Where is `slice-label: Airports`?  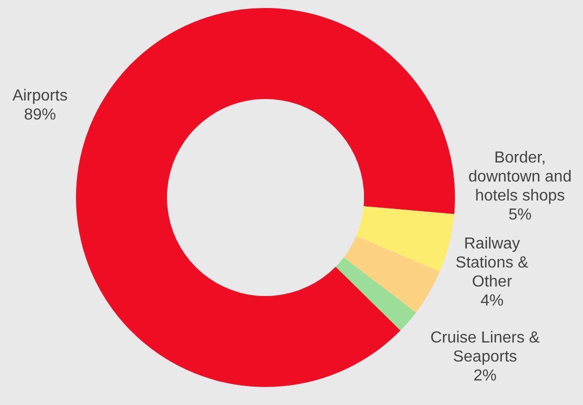
slice-label: Airports is located at coordinates (40, 95).